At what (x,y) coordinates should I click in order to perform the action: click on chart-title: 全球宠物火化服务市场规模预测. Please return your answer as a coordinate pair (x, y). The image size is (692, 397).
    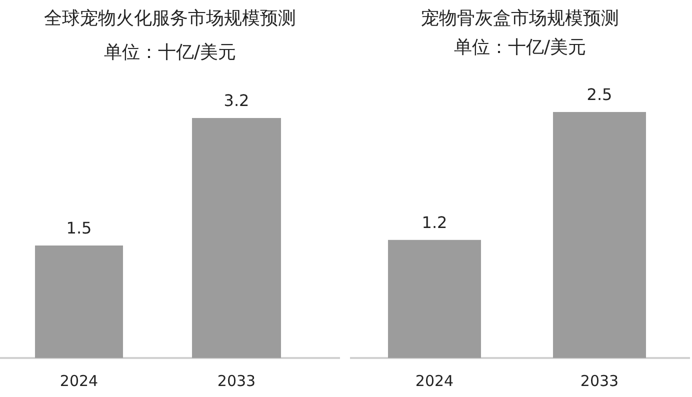
    Looking at the image, I should click on (170, 18).